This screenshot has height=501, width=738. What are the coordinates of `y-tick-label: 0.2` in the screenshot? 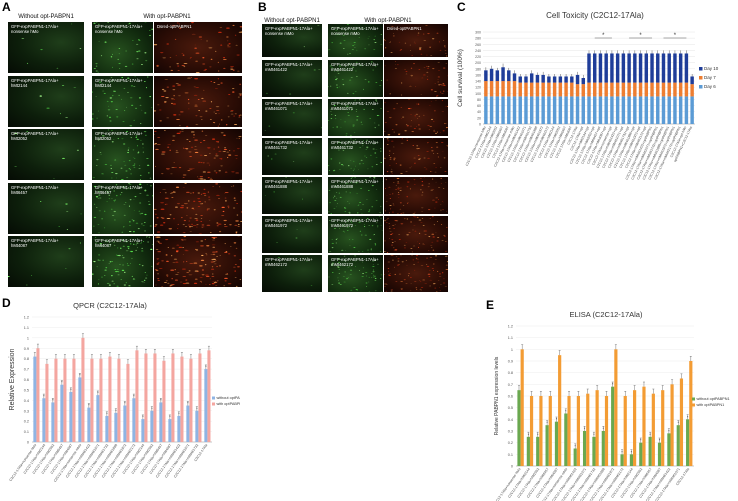 It's located at (510, 443).